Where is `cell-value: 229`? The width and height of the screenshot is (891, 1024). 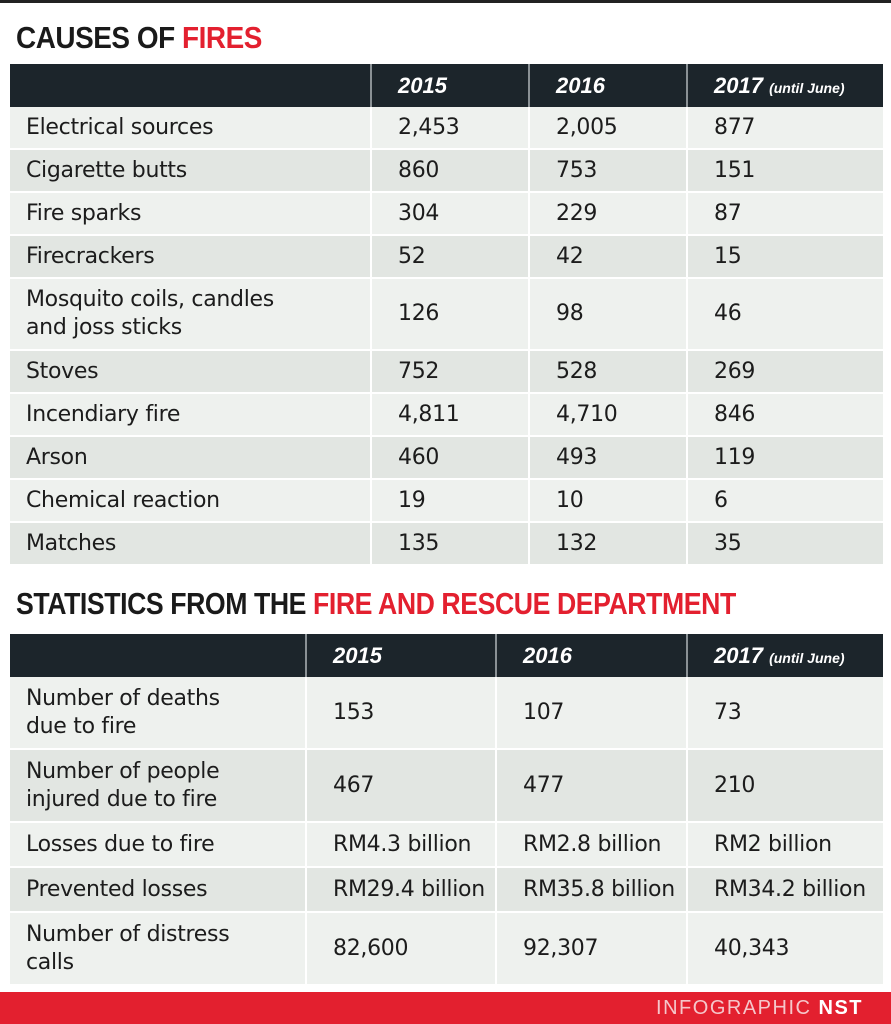
cell-value: 229 is located at coordinates (607, 214).